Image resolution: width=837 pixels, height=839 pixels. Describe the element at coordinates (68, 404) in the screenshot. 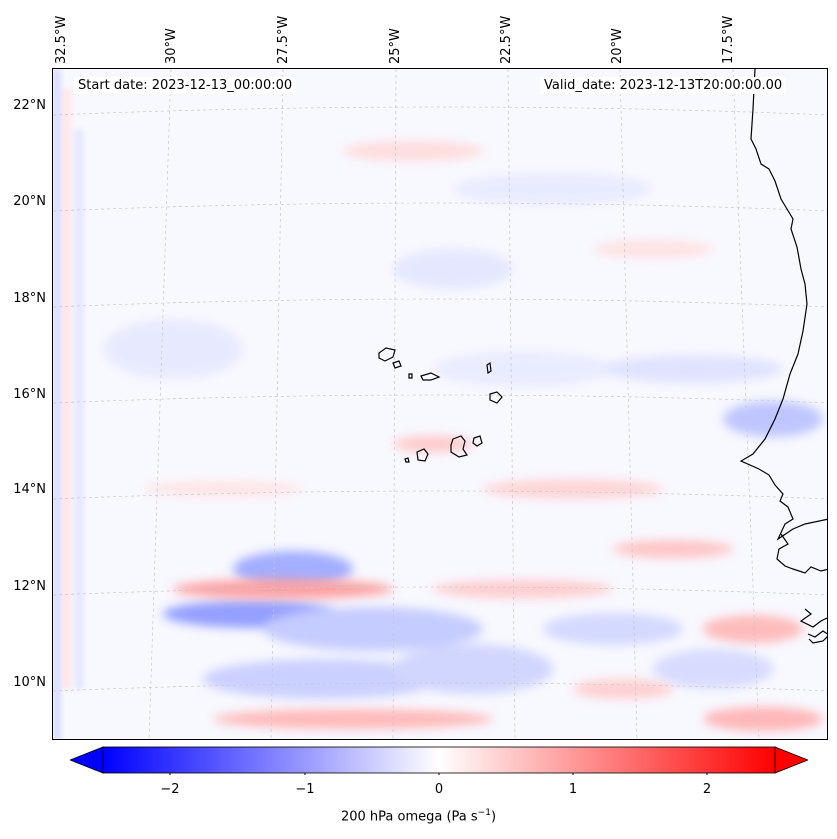

I see `left-edge-bands` at that location.